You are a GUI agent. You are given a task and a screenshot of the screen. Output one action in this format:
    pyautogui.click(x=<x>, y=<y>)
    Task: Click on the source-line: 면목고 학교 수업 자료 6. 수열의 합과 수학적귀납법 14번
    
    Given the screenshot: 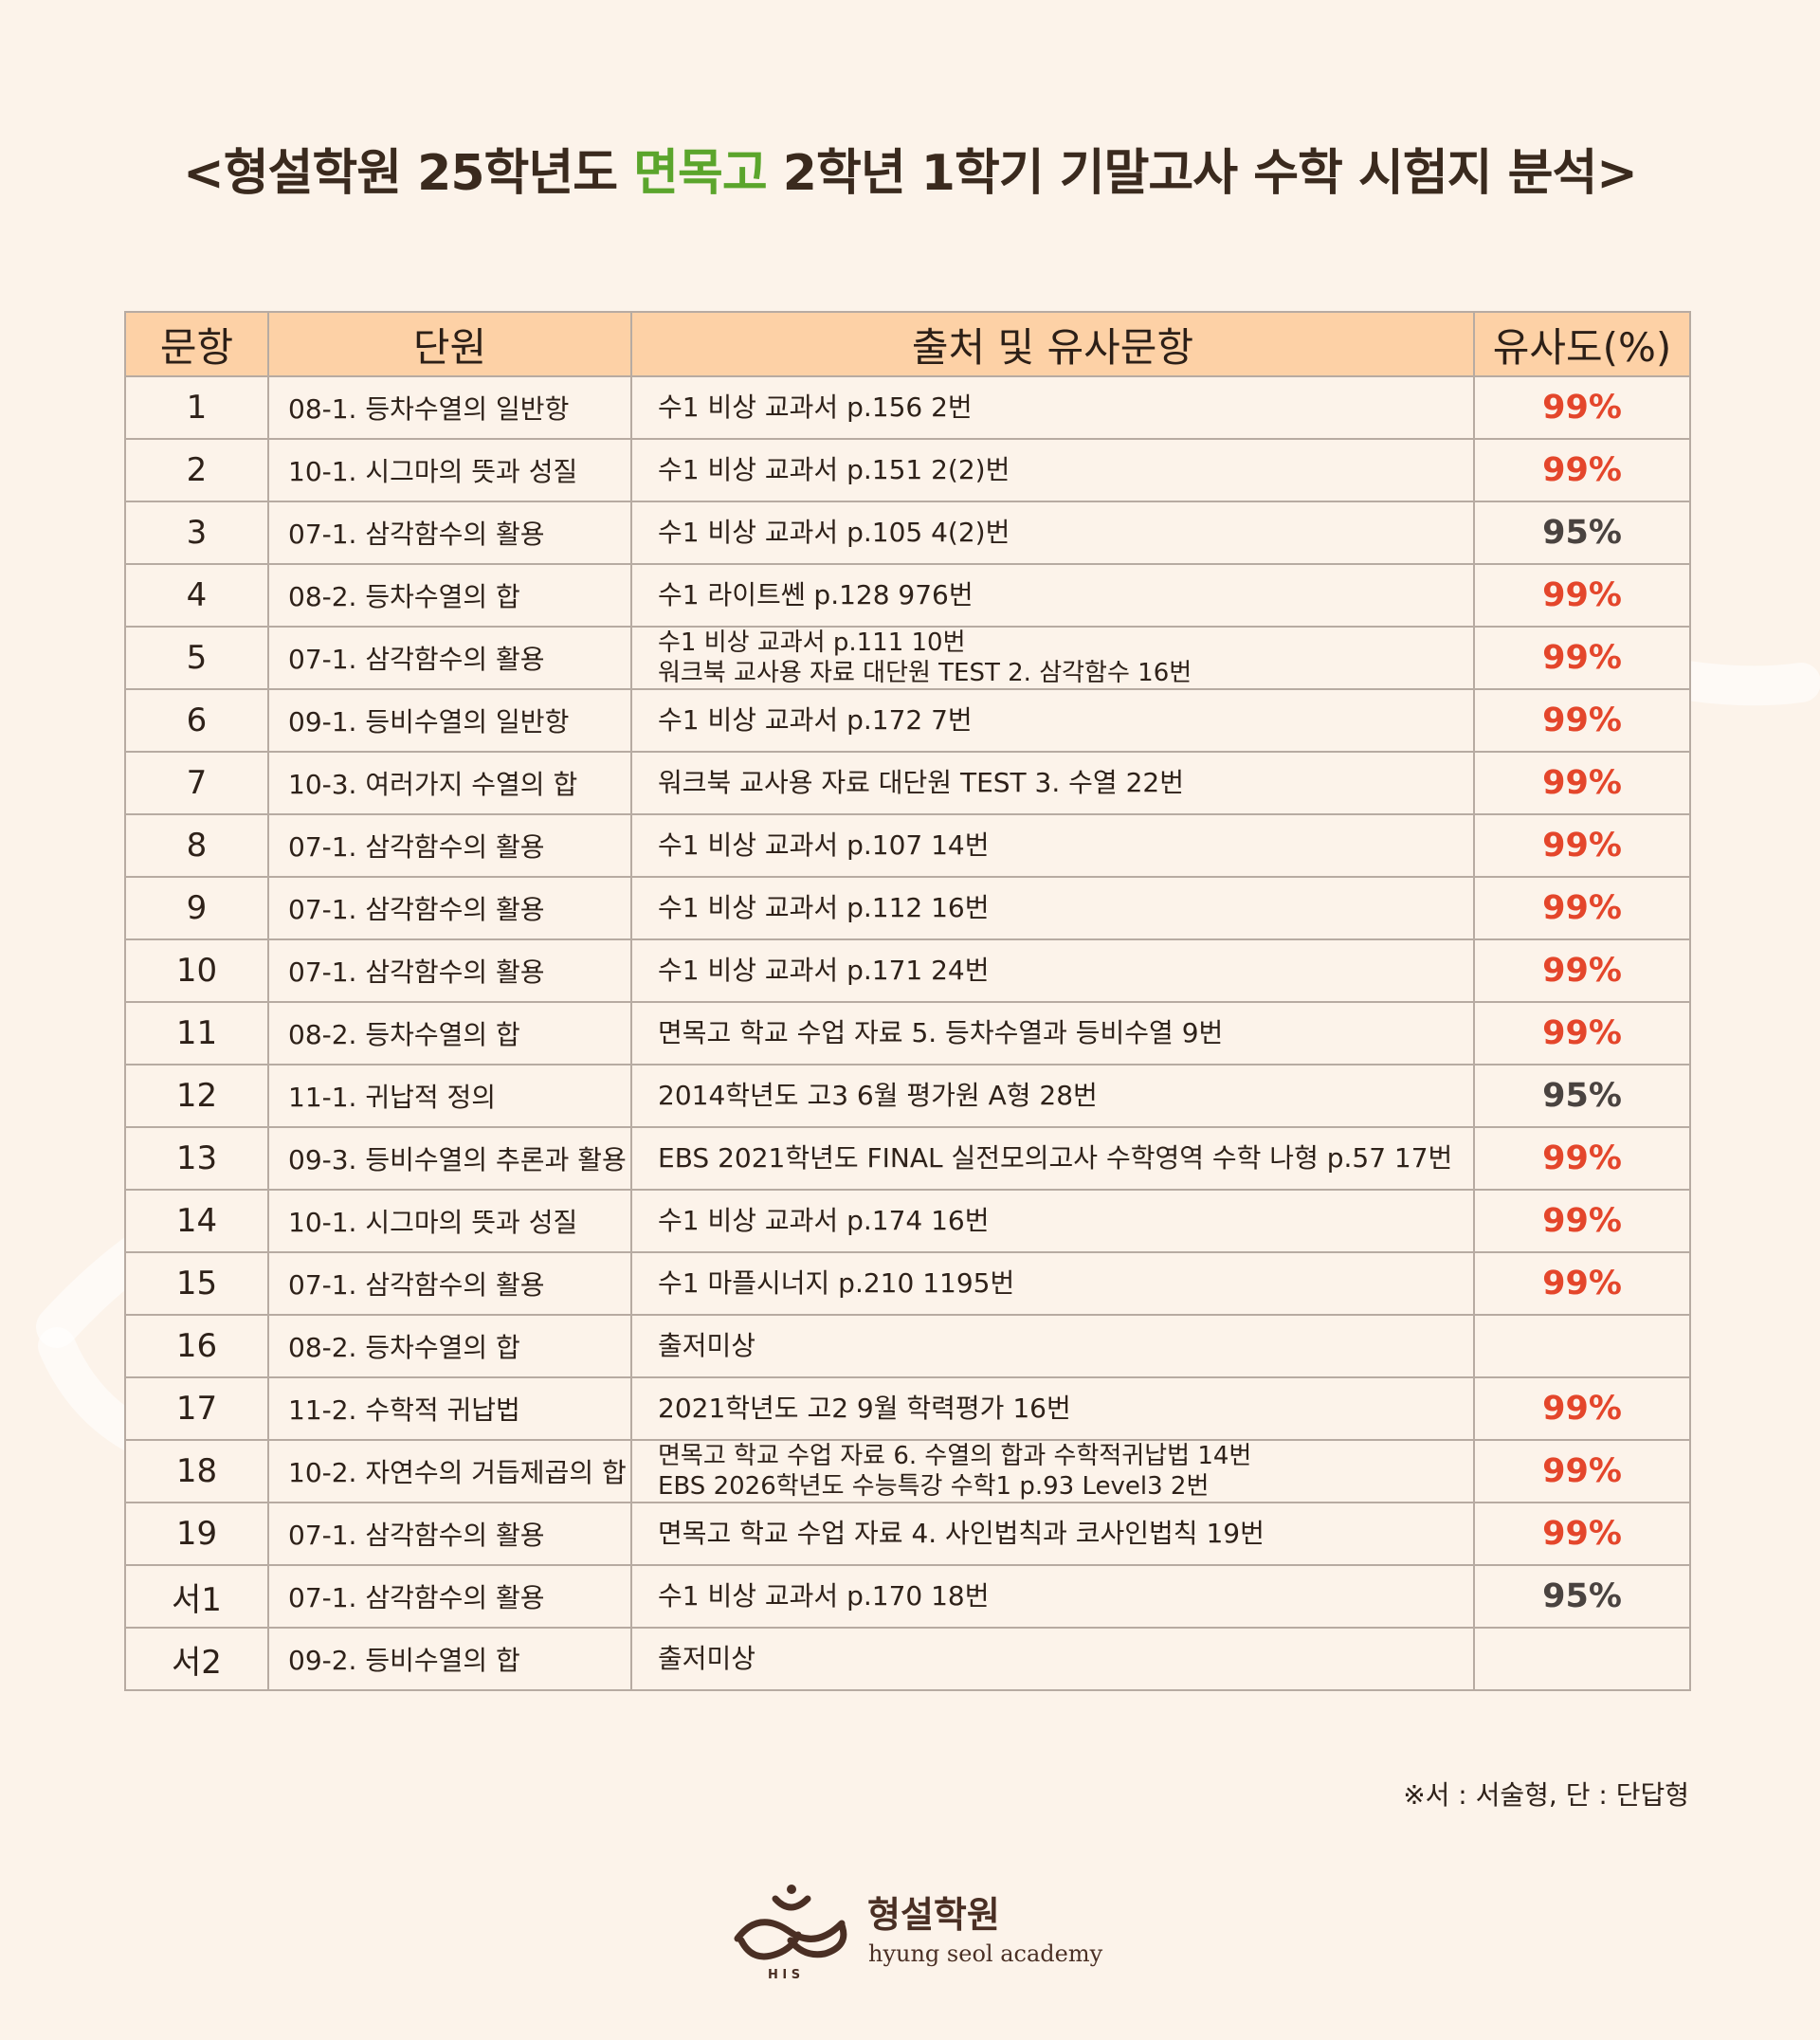 What is the action you would take?
    pyautogui.click(x=955, y=1456)
    